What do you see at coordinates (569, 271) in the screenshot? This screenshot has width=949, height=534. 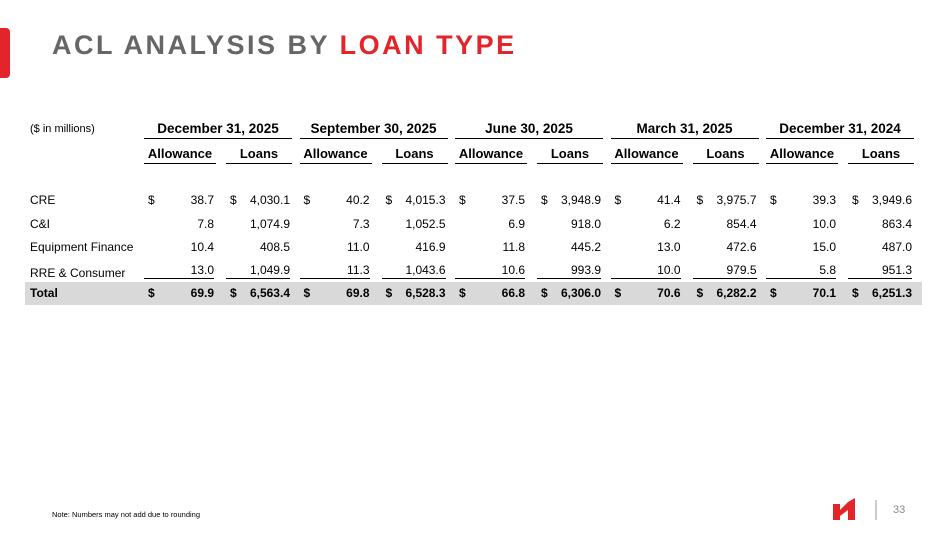 I see `cell: 993.9` at bounding box center [569, 271].